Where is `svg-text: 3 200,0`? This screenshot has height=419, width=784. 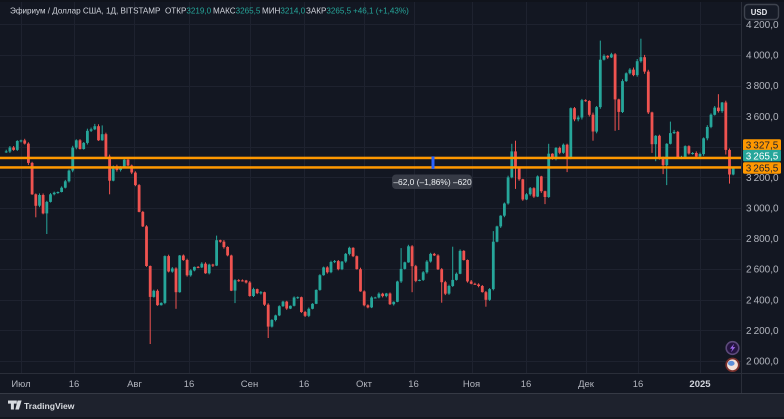 svg-text: 3 200,0 is located at coordinates (762, 178).